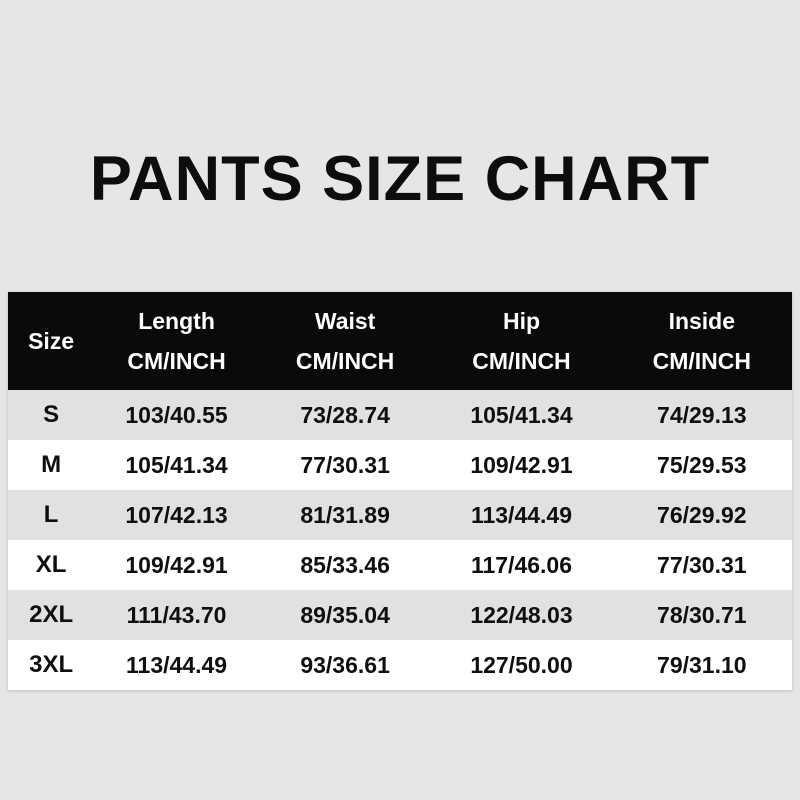 This screenshot has height=800, width=800. What do you see at coordinates (345, 614) in the screenshot?
I see `cell-waist: 89/35.04` at bounding box center [345, 614].